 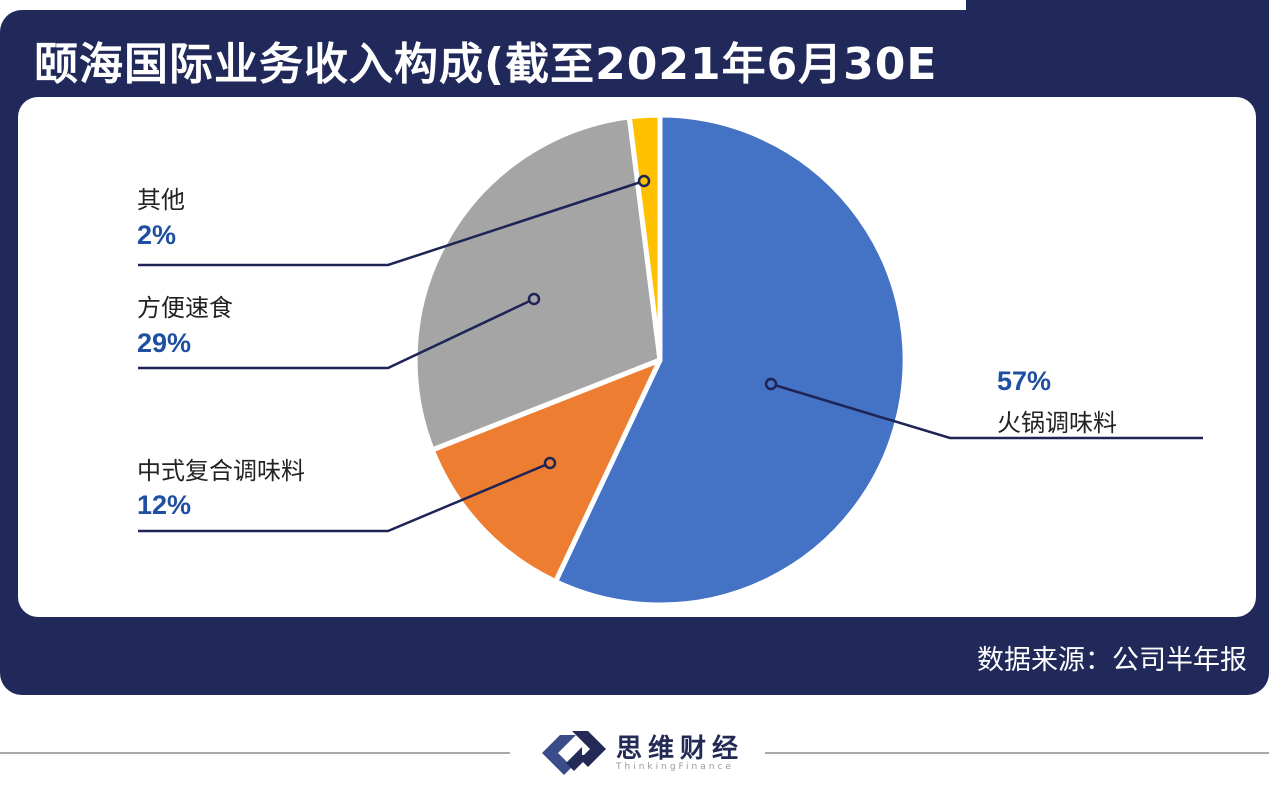 What do you see at coordinates (185, 308) in the screenshot?
I see `label-instant-name: 方便速食` at bounding box center [185, 308].